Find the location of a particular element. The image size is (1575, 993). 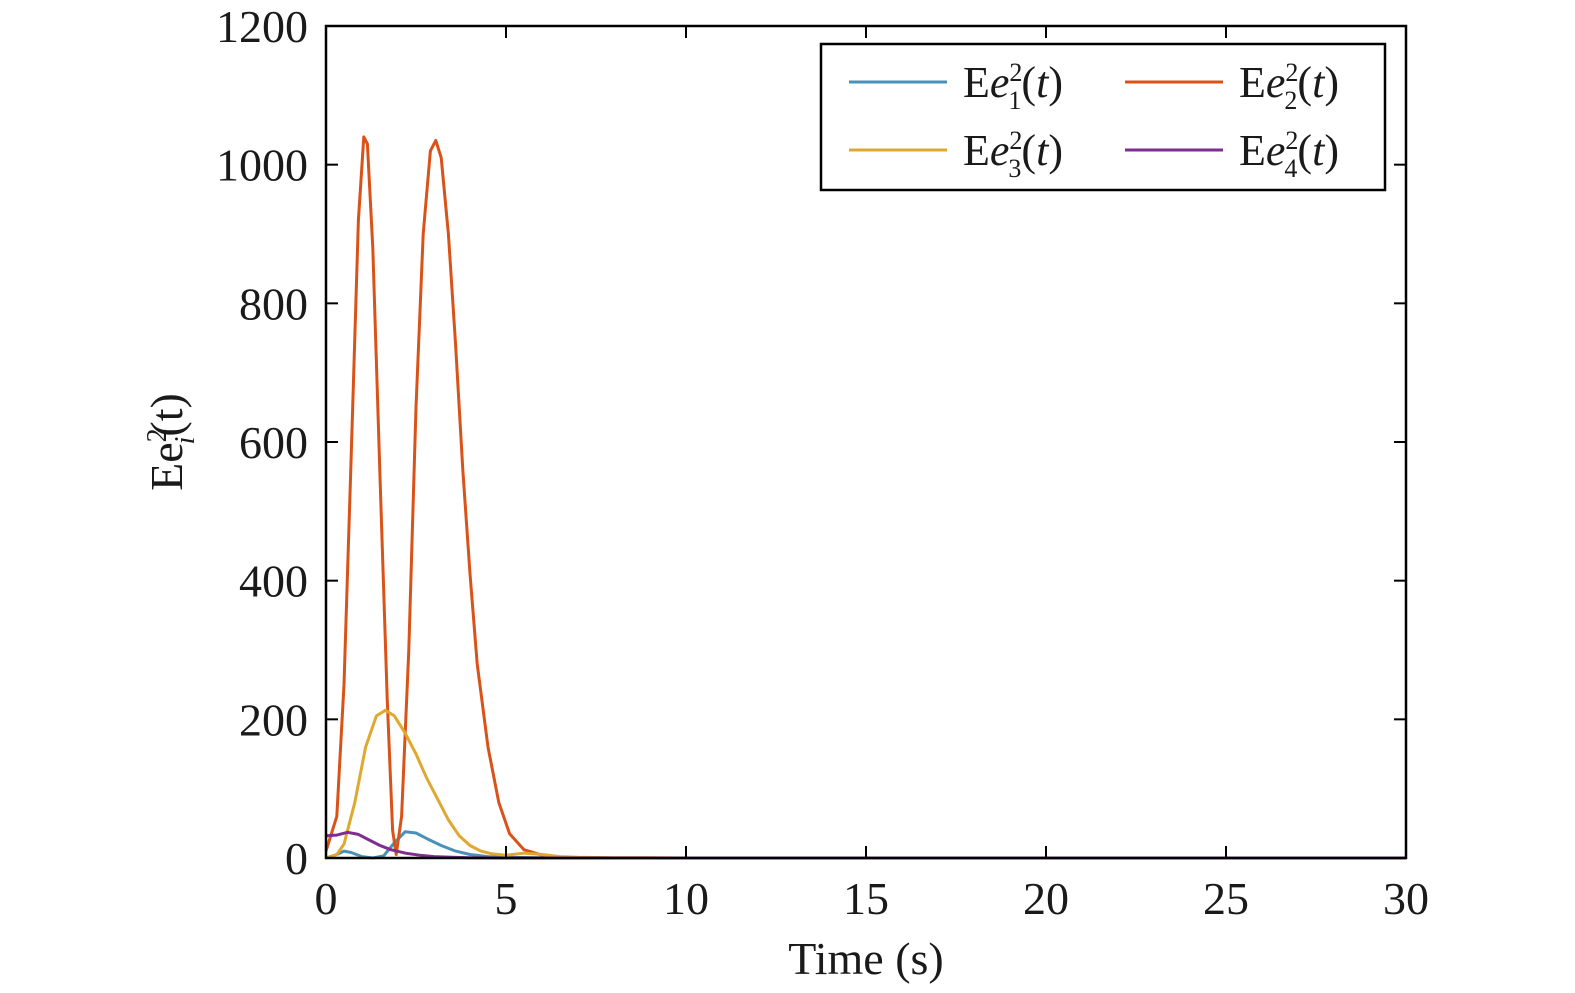

legend-box is located at coordinates (1103, 117).